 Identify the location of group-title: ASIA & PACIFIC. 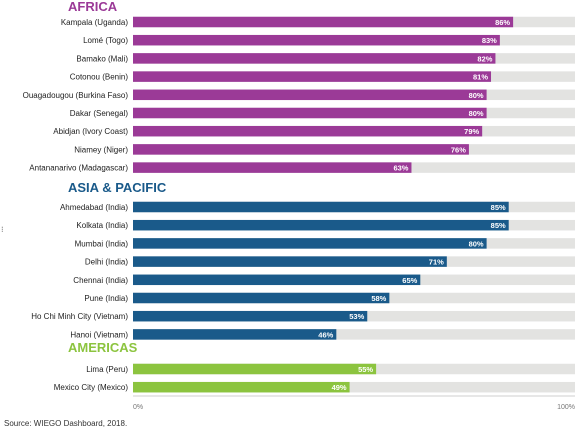
(117, 187).